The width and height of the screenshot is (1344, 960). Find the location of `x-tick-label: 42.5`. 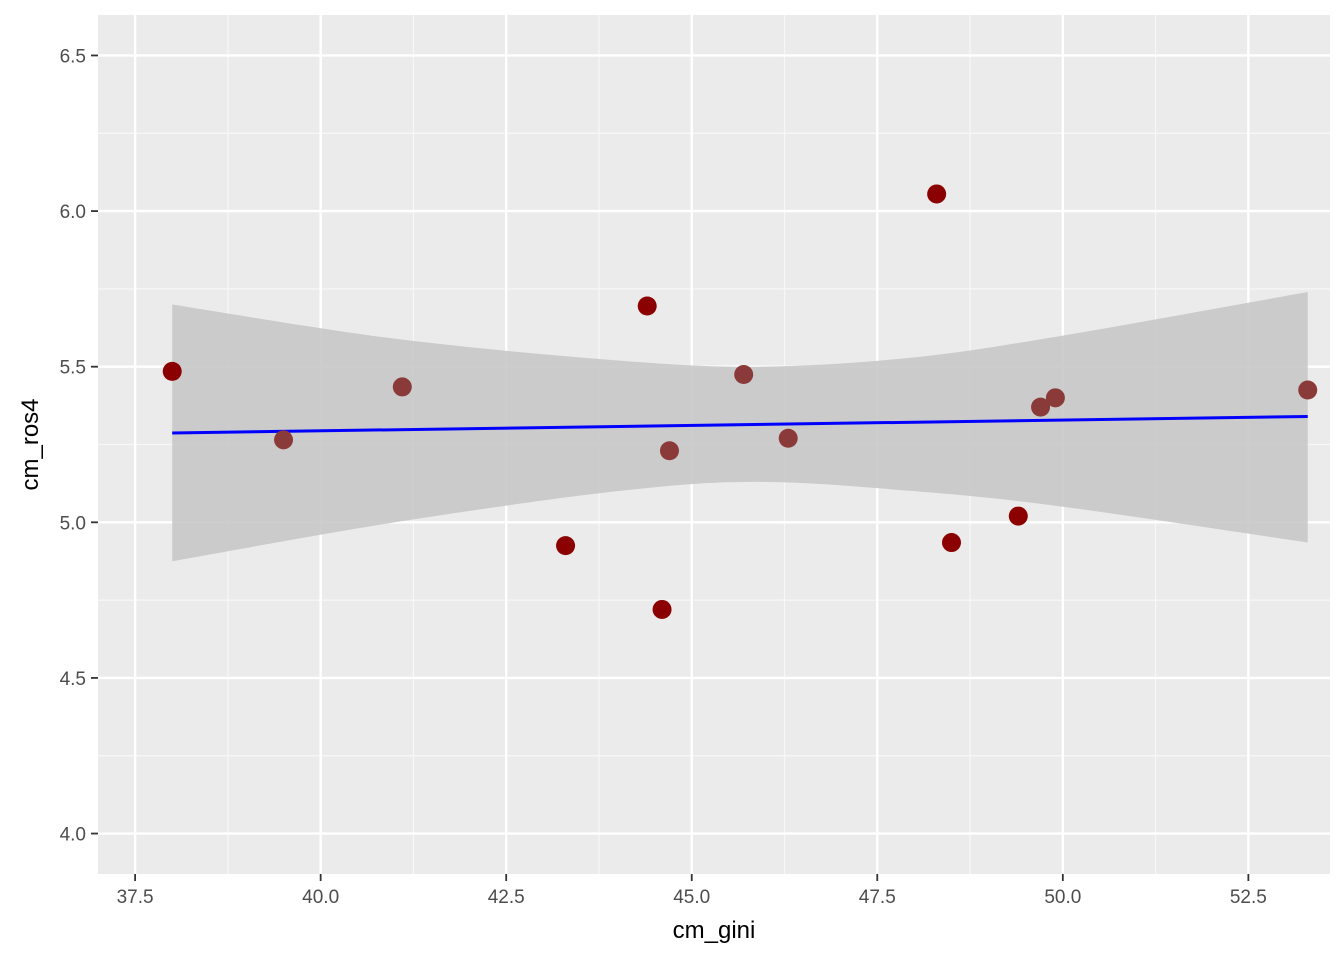

x-tick-label: 42.5 is located at coordinates (506, 897).